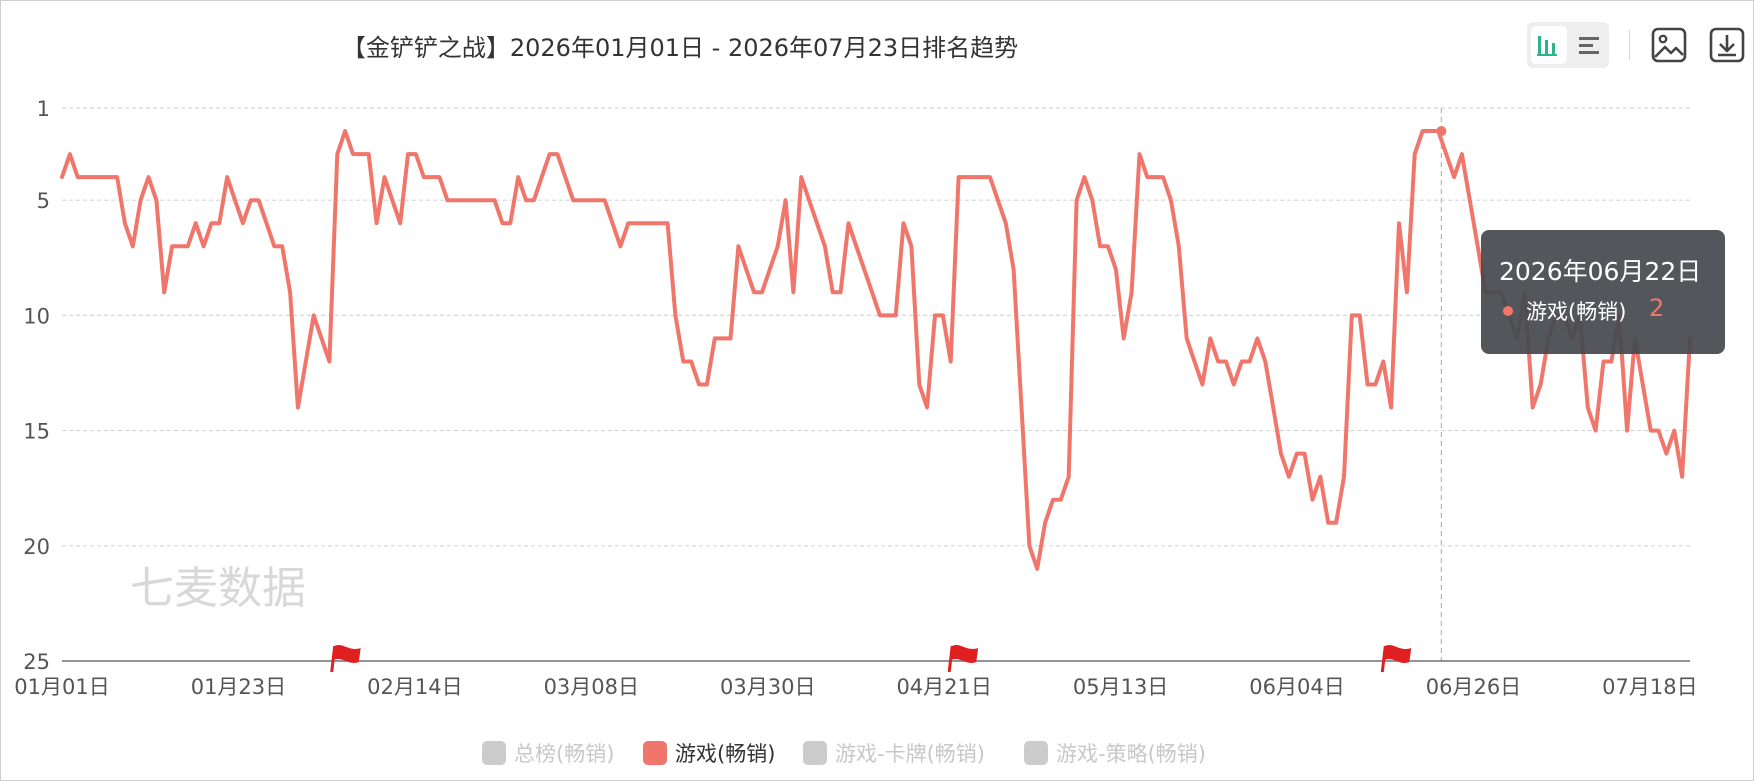  What do you see at coordinates (943, 687) in the screenshot?
I see `x-tick-label: 04月21日` at bounding box center [943, 687].